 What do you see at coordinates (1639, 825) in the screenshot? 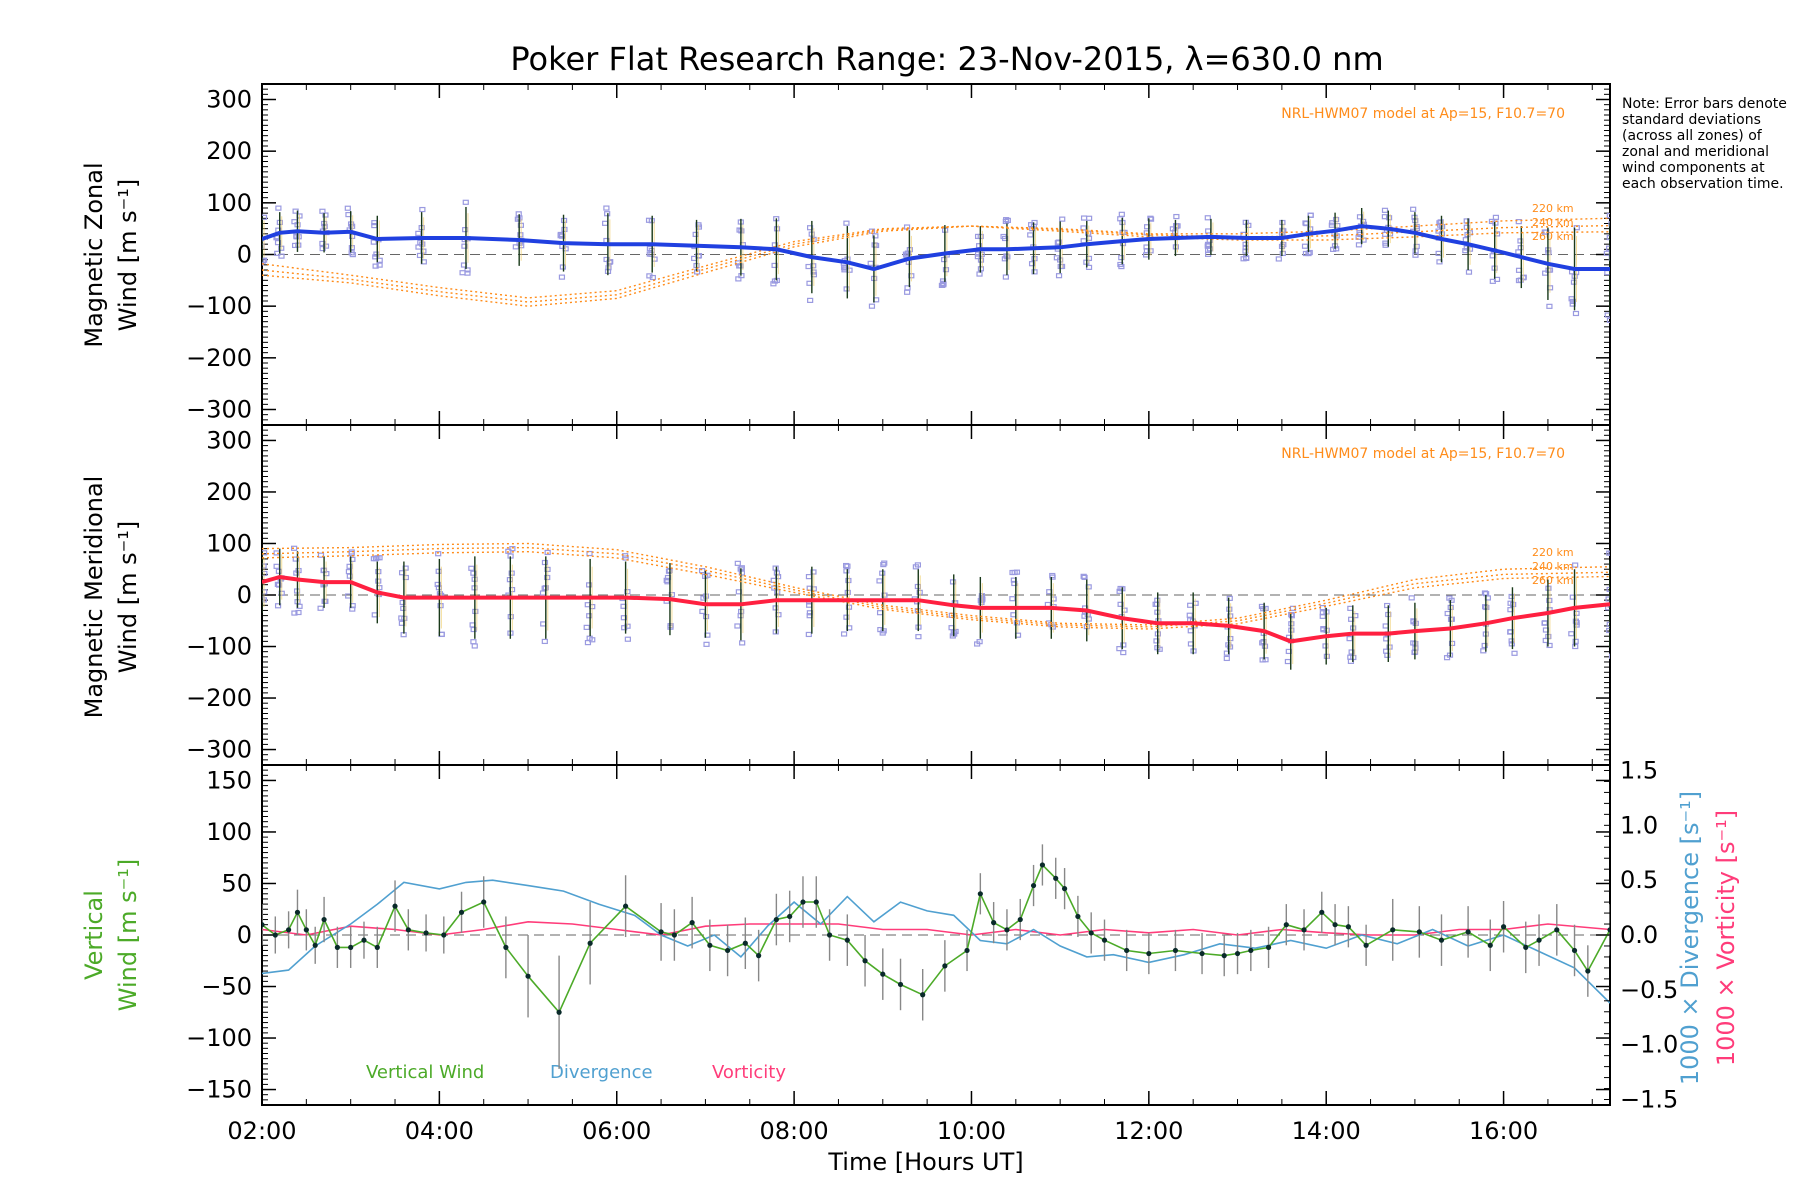
I see `vertical-ytick-right-label: 1.0` at bounding box center [1639, 825].